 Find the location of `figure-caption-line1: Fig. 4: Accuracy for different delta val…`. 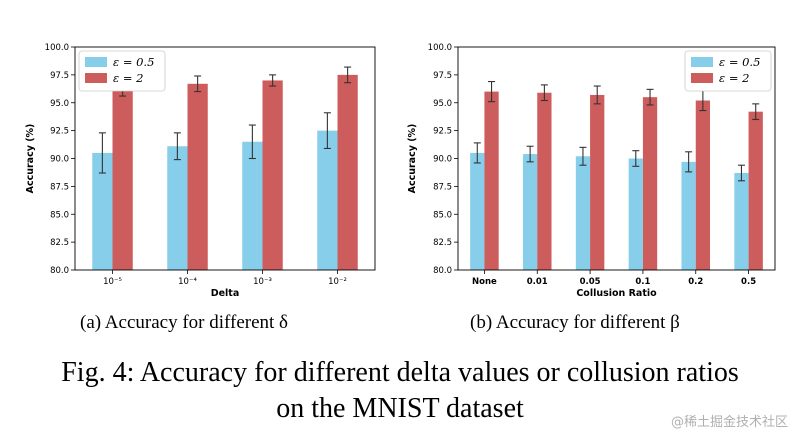

figure-caption-line1: Fig. 4: Accuracy for different delta val… is located at coordinates (400, 372).